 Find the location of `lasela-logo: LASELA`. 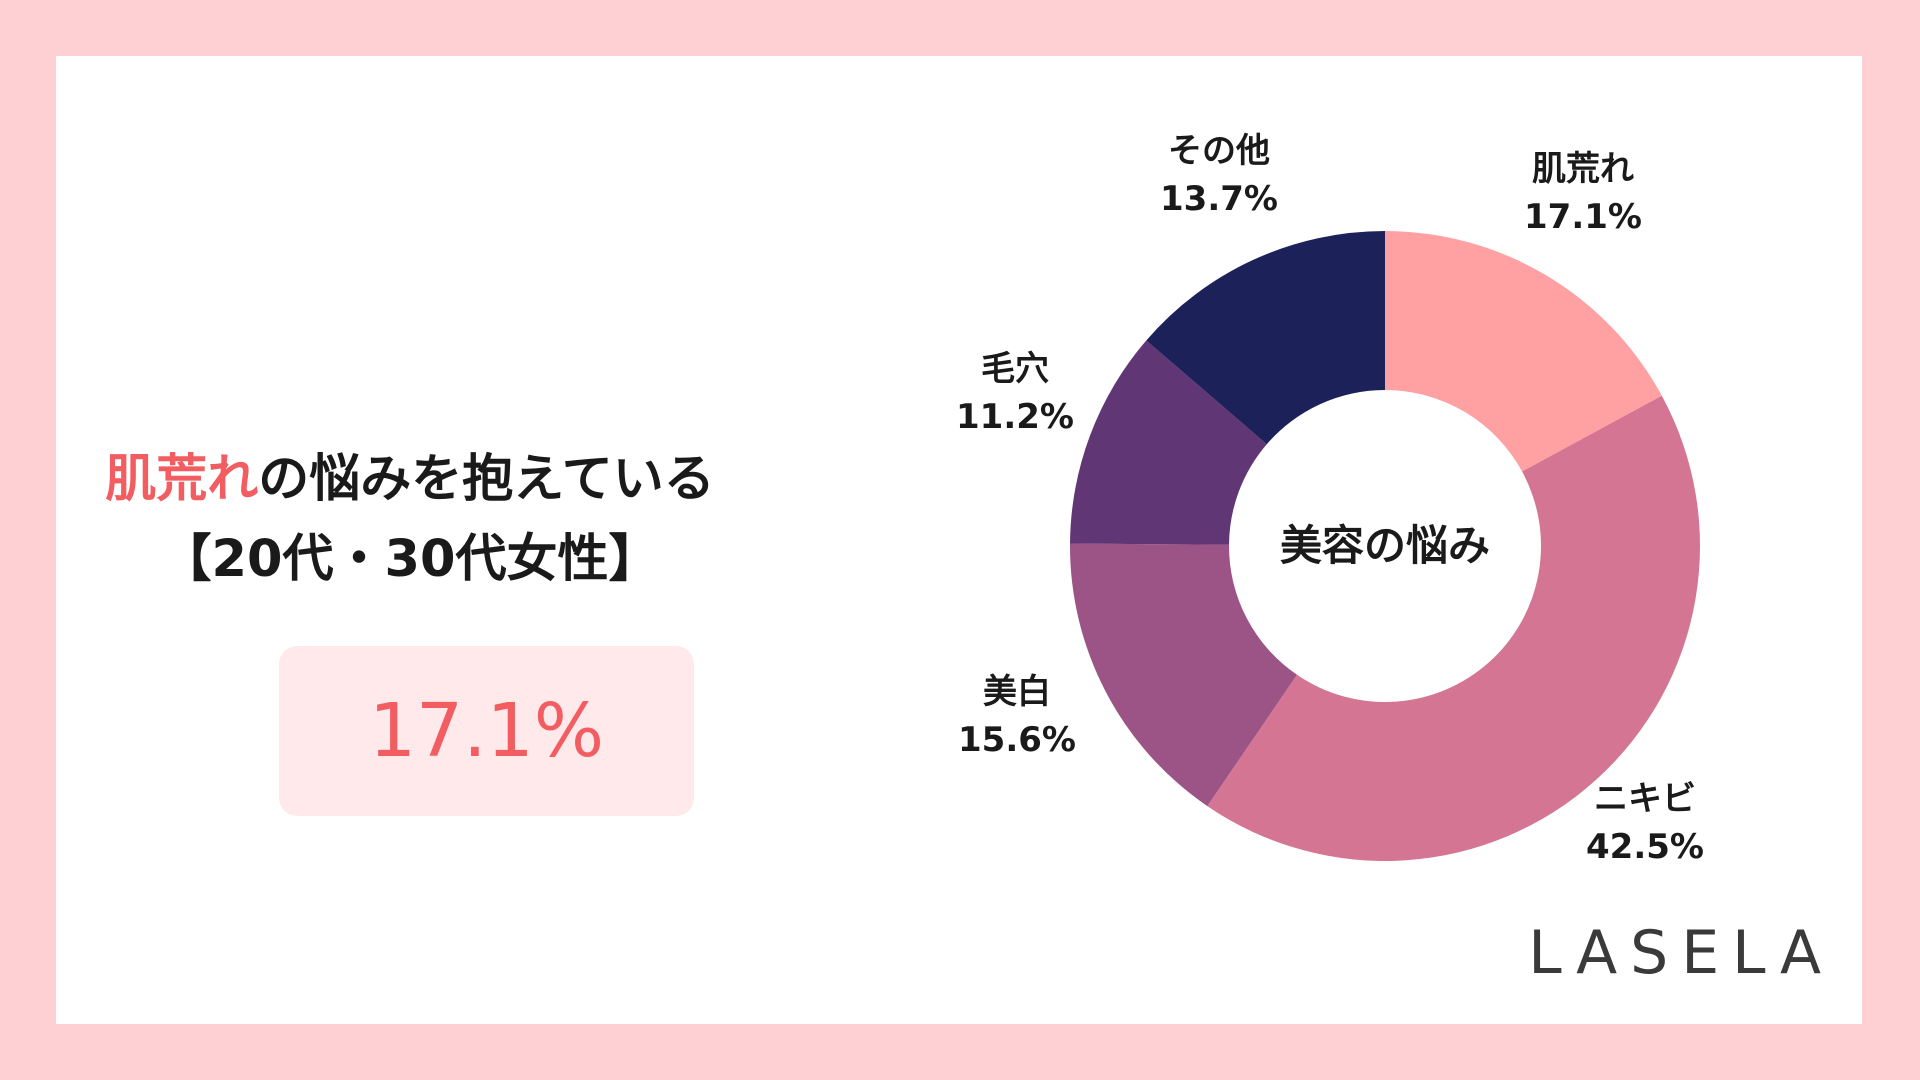

lasela-logo: LASELA is located at coordinates (1681, 953).